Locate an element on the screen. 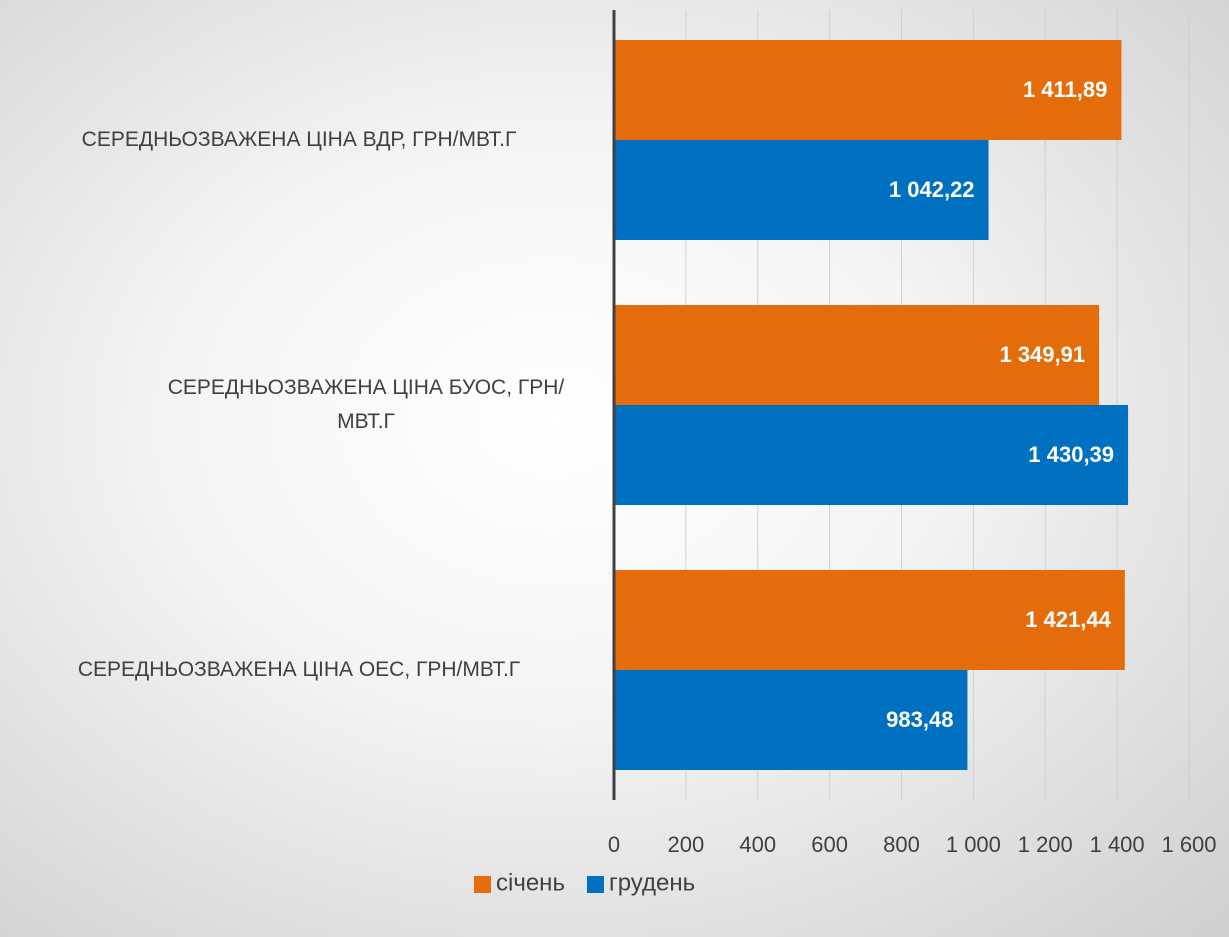 The height and width of the screenshot is (937, 1229). x-tick-label: 1 400 is located at coordinates (1117, 844).